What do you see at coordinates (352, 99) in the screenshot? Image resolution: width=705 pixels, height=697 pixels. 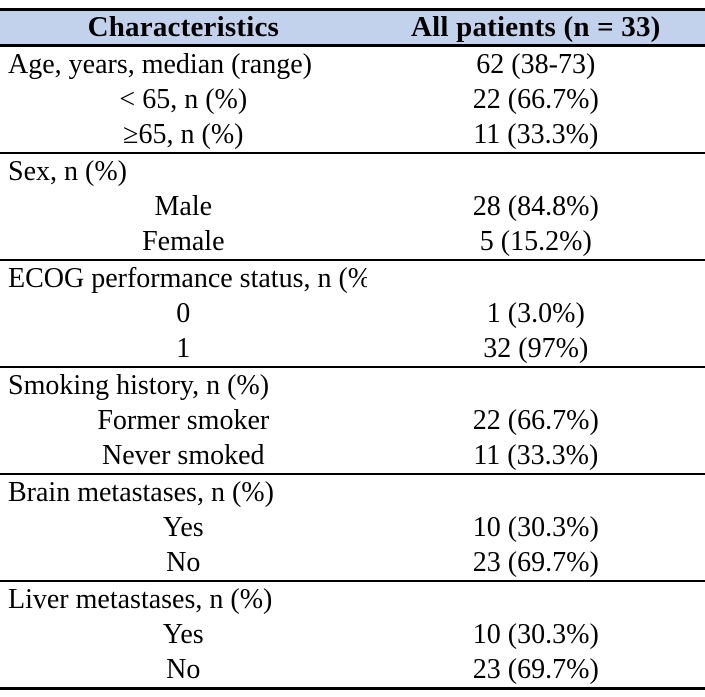 I see `table-row: < 65, n (%) 22 (66.7%)` at bounding box center [352, 99].